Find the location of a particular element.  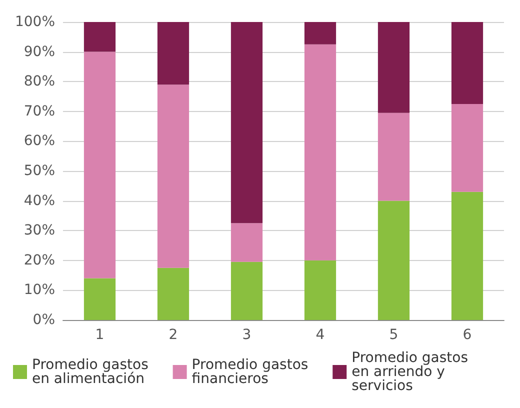

y-tick-label: 80% is located at coordinates (39, 82).